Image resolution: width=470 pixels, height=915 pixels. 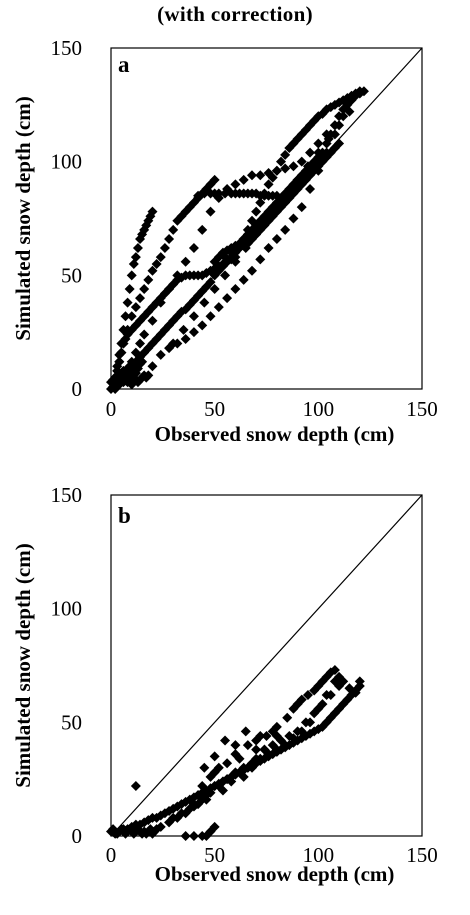 I want to click on scatter-points, so click(x=235, y=753).